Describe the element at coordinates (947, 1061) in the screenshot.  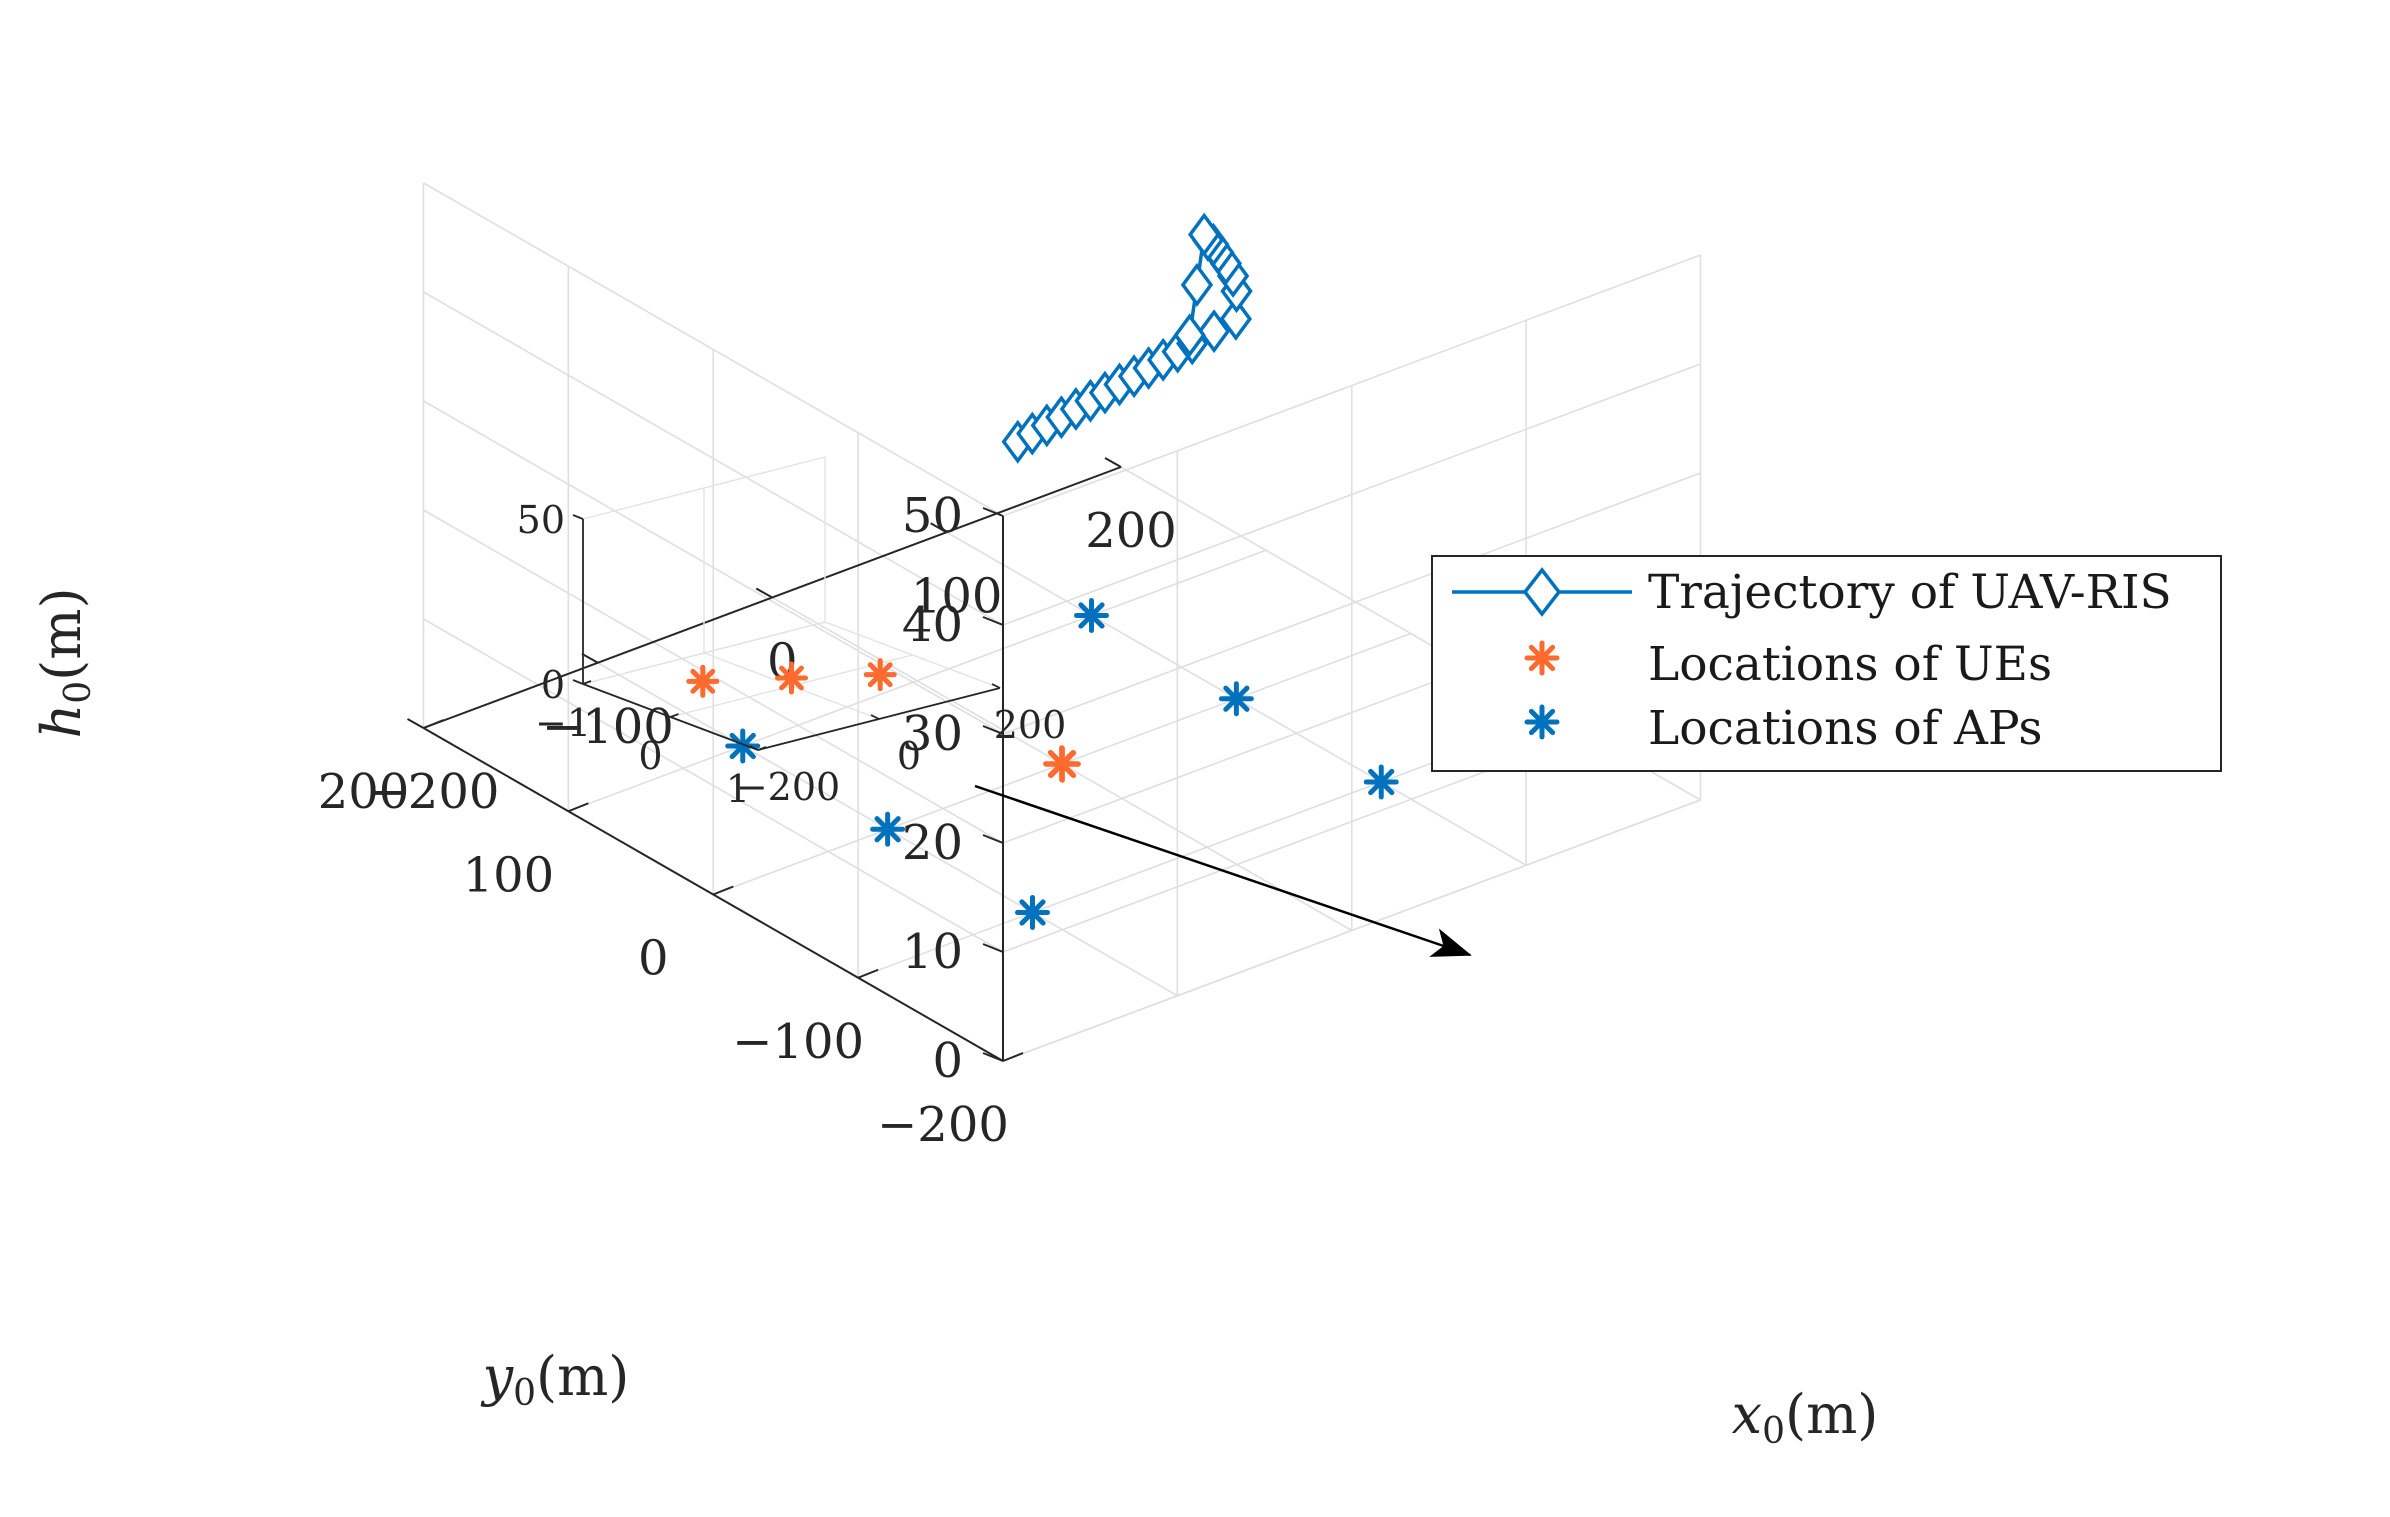
I see `z-tick-label: 0` at that location.